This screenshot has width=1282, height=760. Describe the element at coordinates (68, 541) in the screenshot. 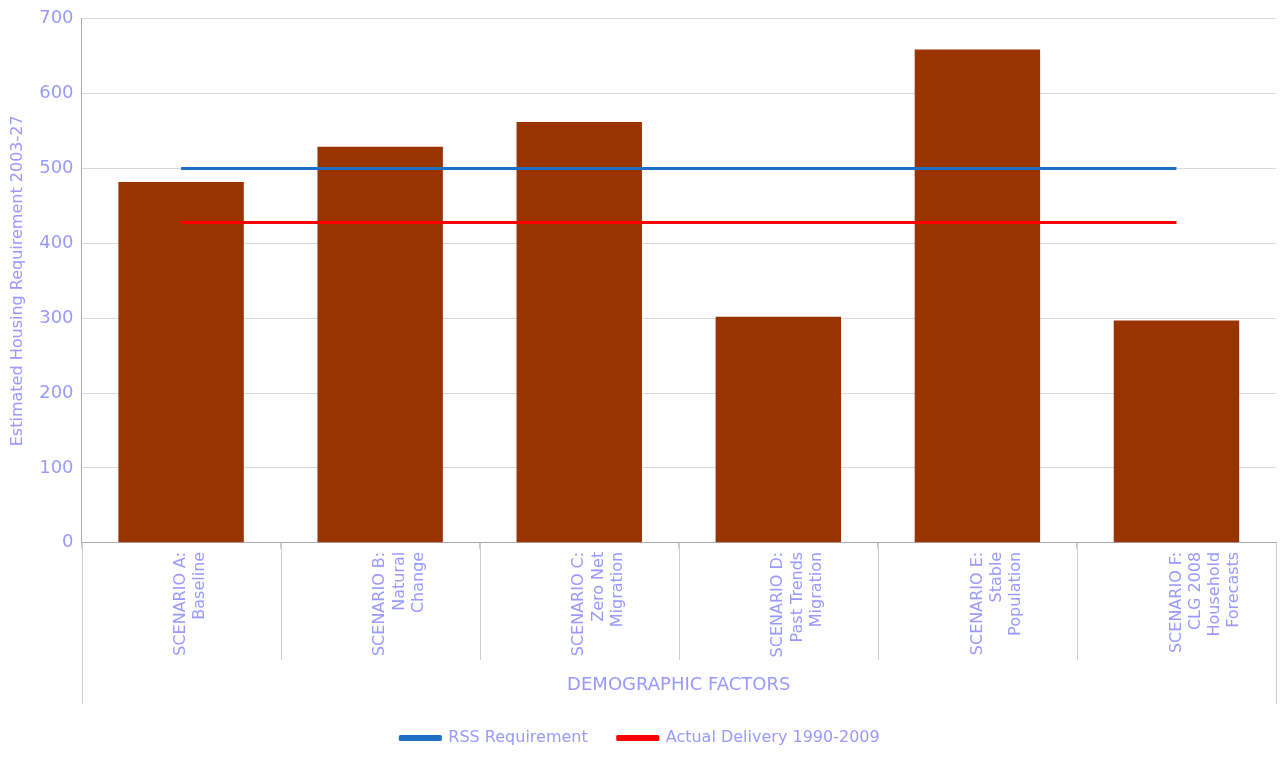

I see `y-tick-label: 0` at that location.